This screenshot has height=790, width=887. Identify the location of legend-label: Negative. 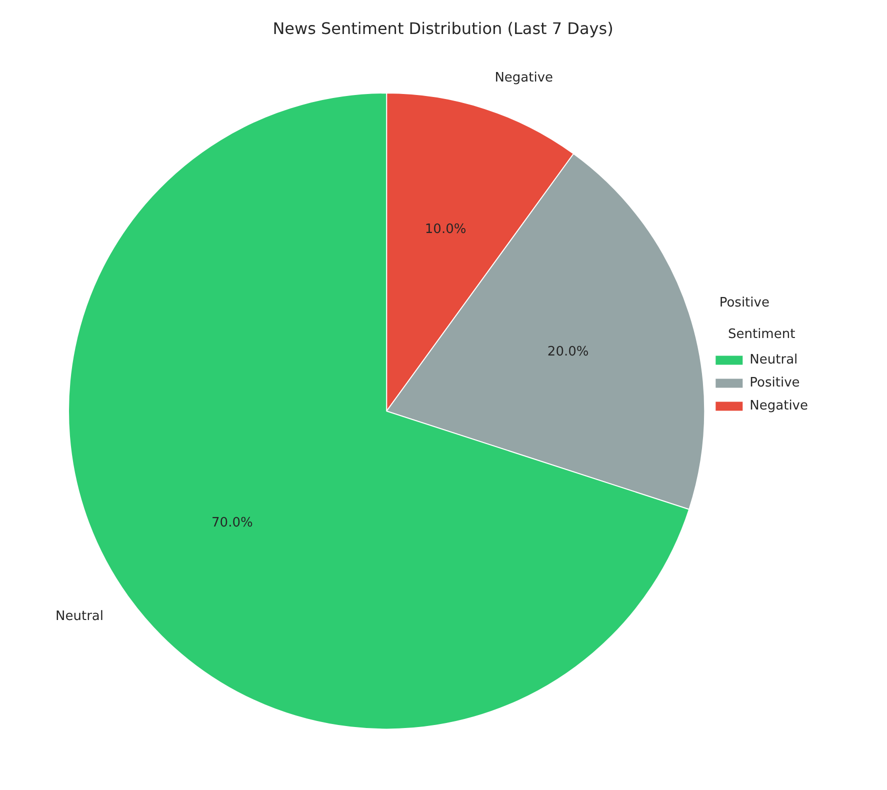
(779, 406).